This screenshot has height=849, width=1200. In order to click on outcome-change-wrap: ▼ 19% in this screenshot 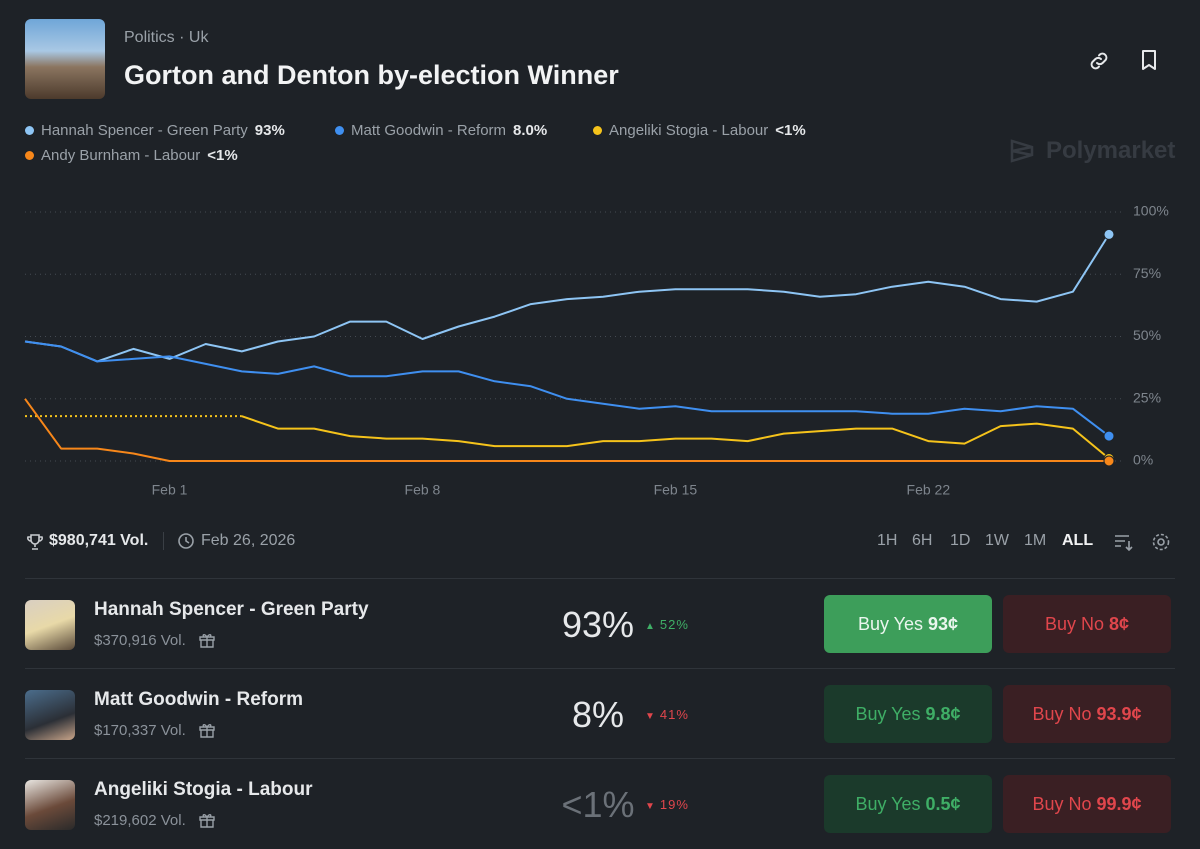, I will do `click(667, 804)`.